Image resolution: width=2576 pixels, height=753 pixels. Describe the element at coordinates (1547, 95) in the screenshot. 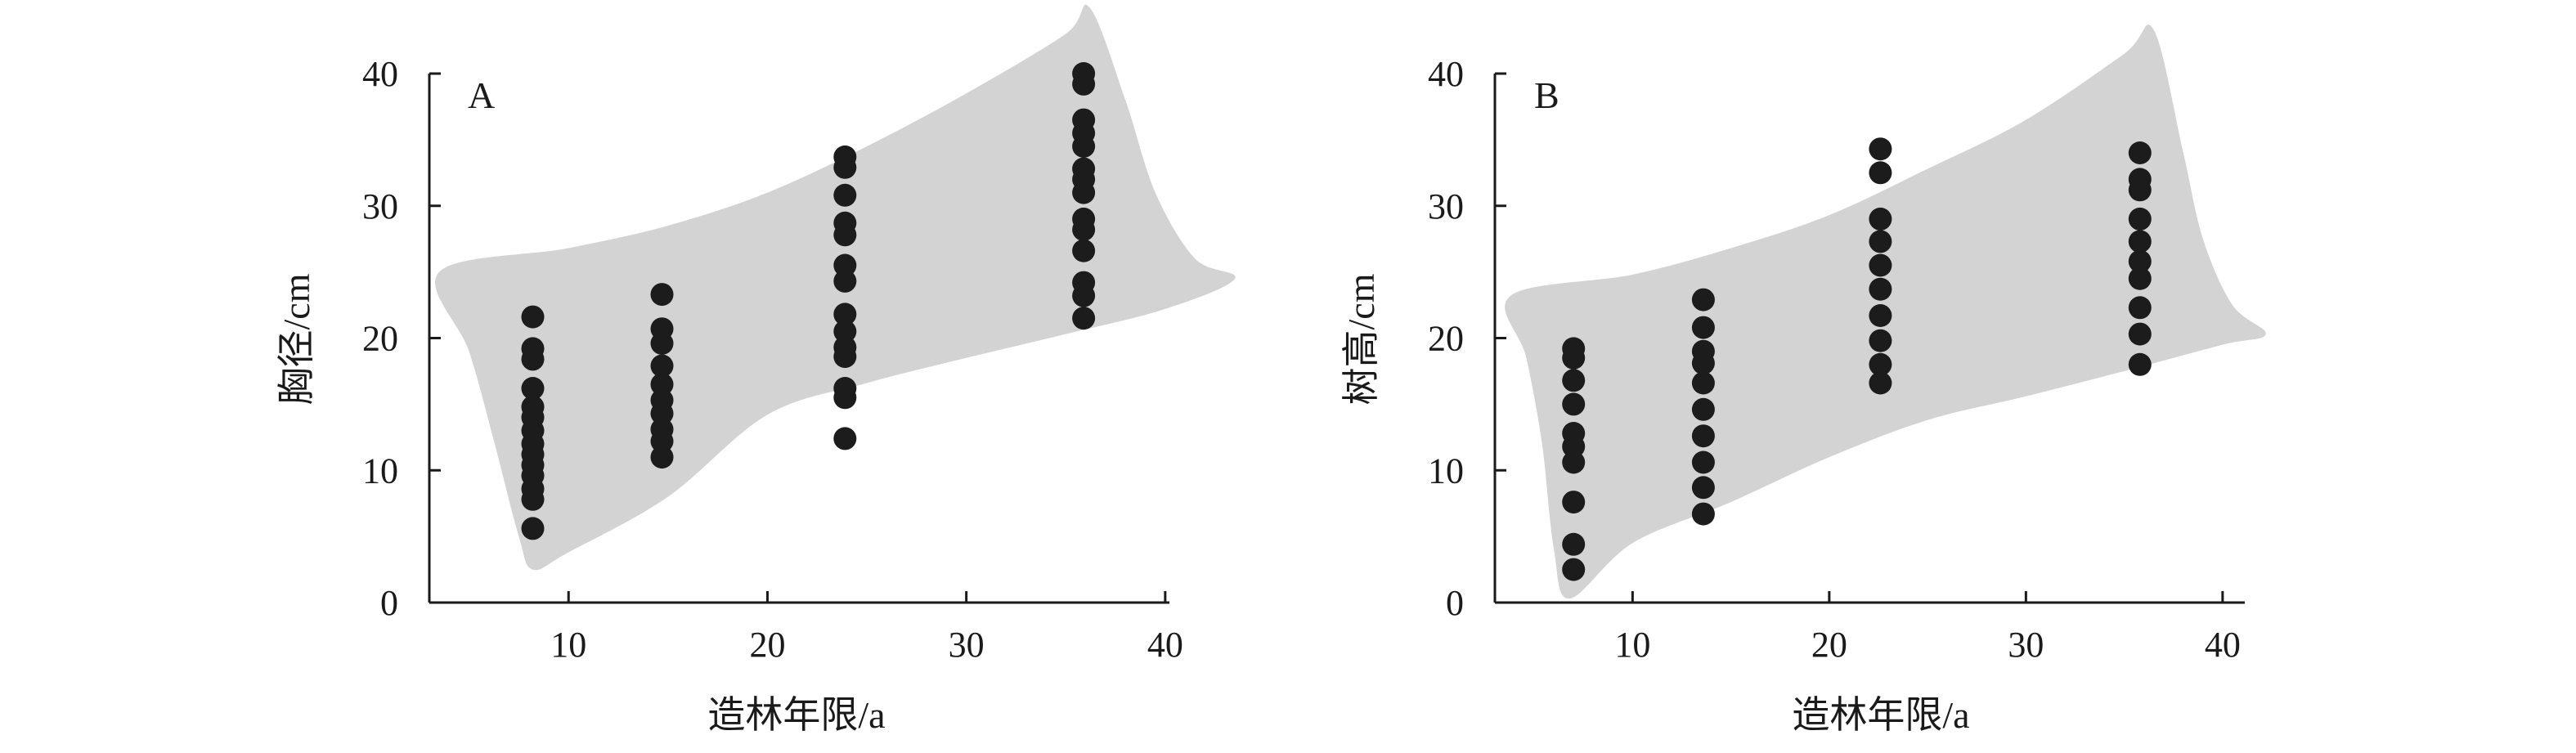

I see `panel-label: B` at that location.